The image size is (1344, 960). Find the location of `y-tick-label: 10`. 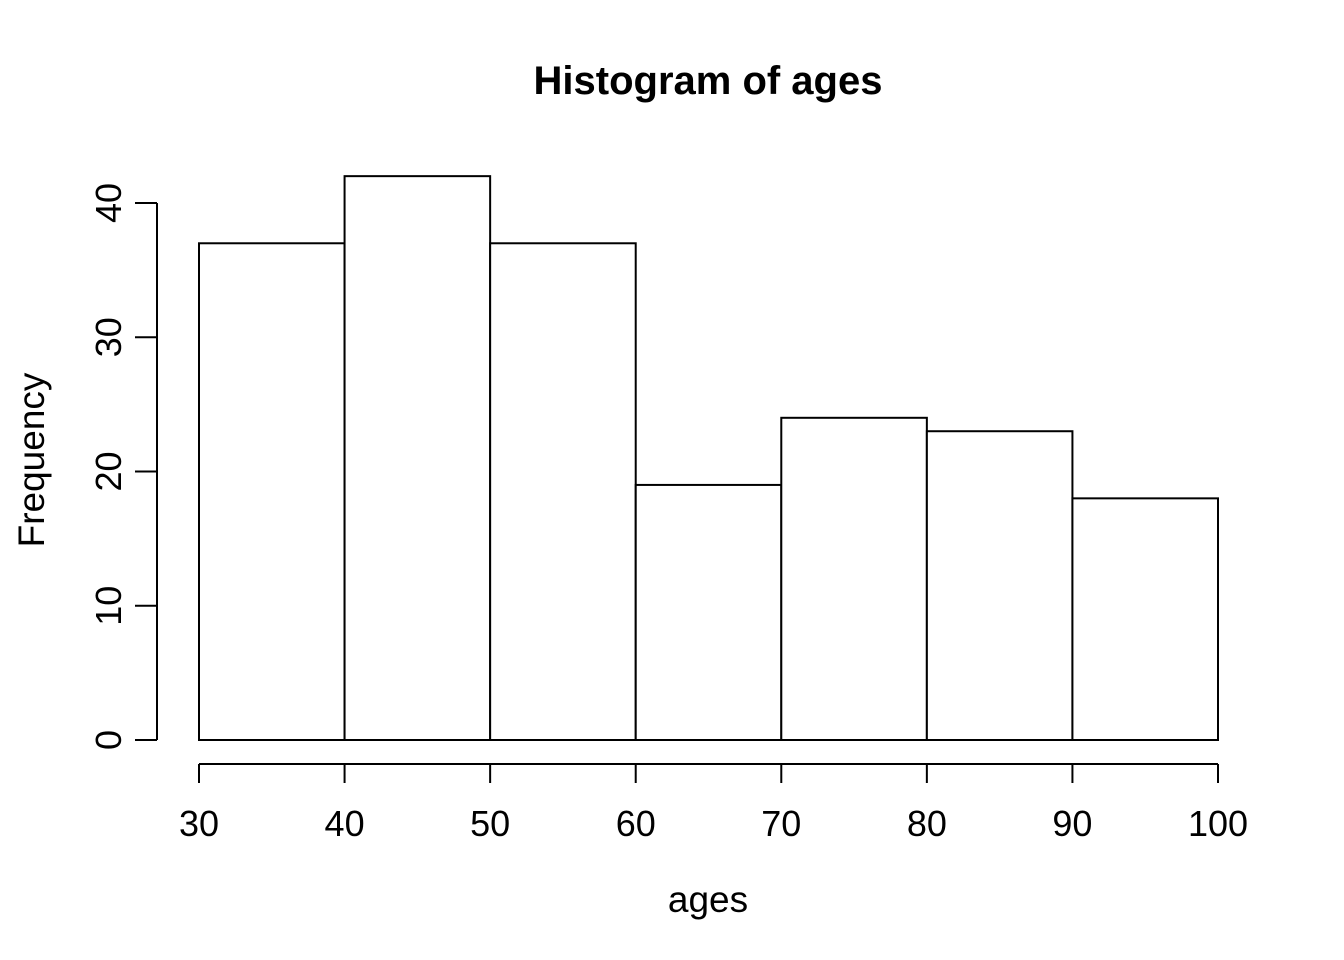

y-tick-label: 10 is located at coordinates (108, 606).